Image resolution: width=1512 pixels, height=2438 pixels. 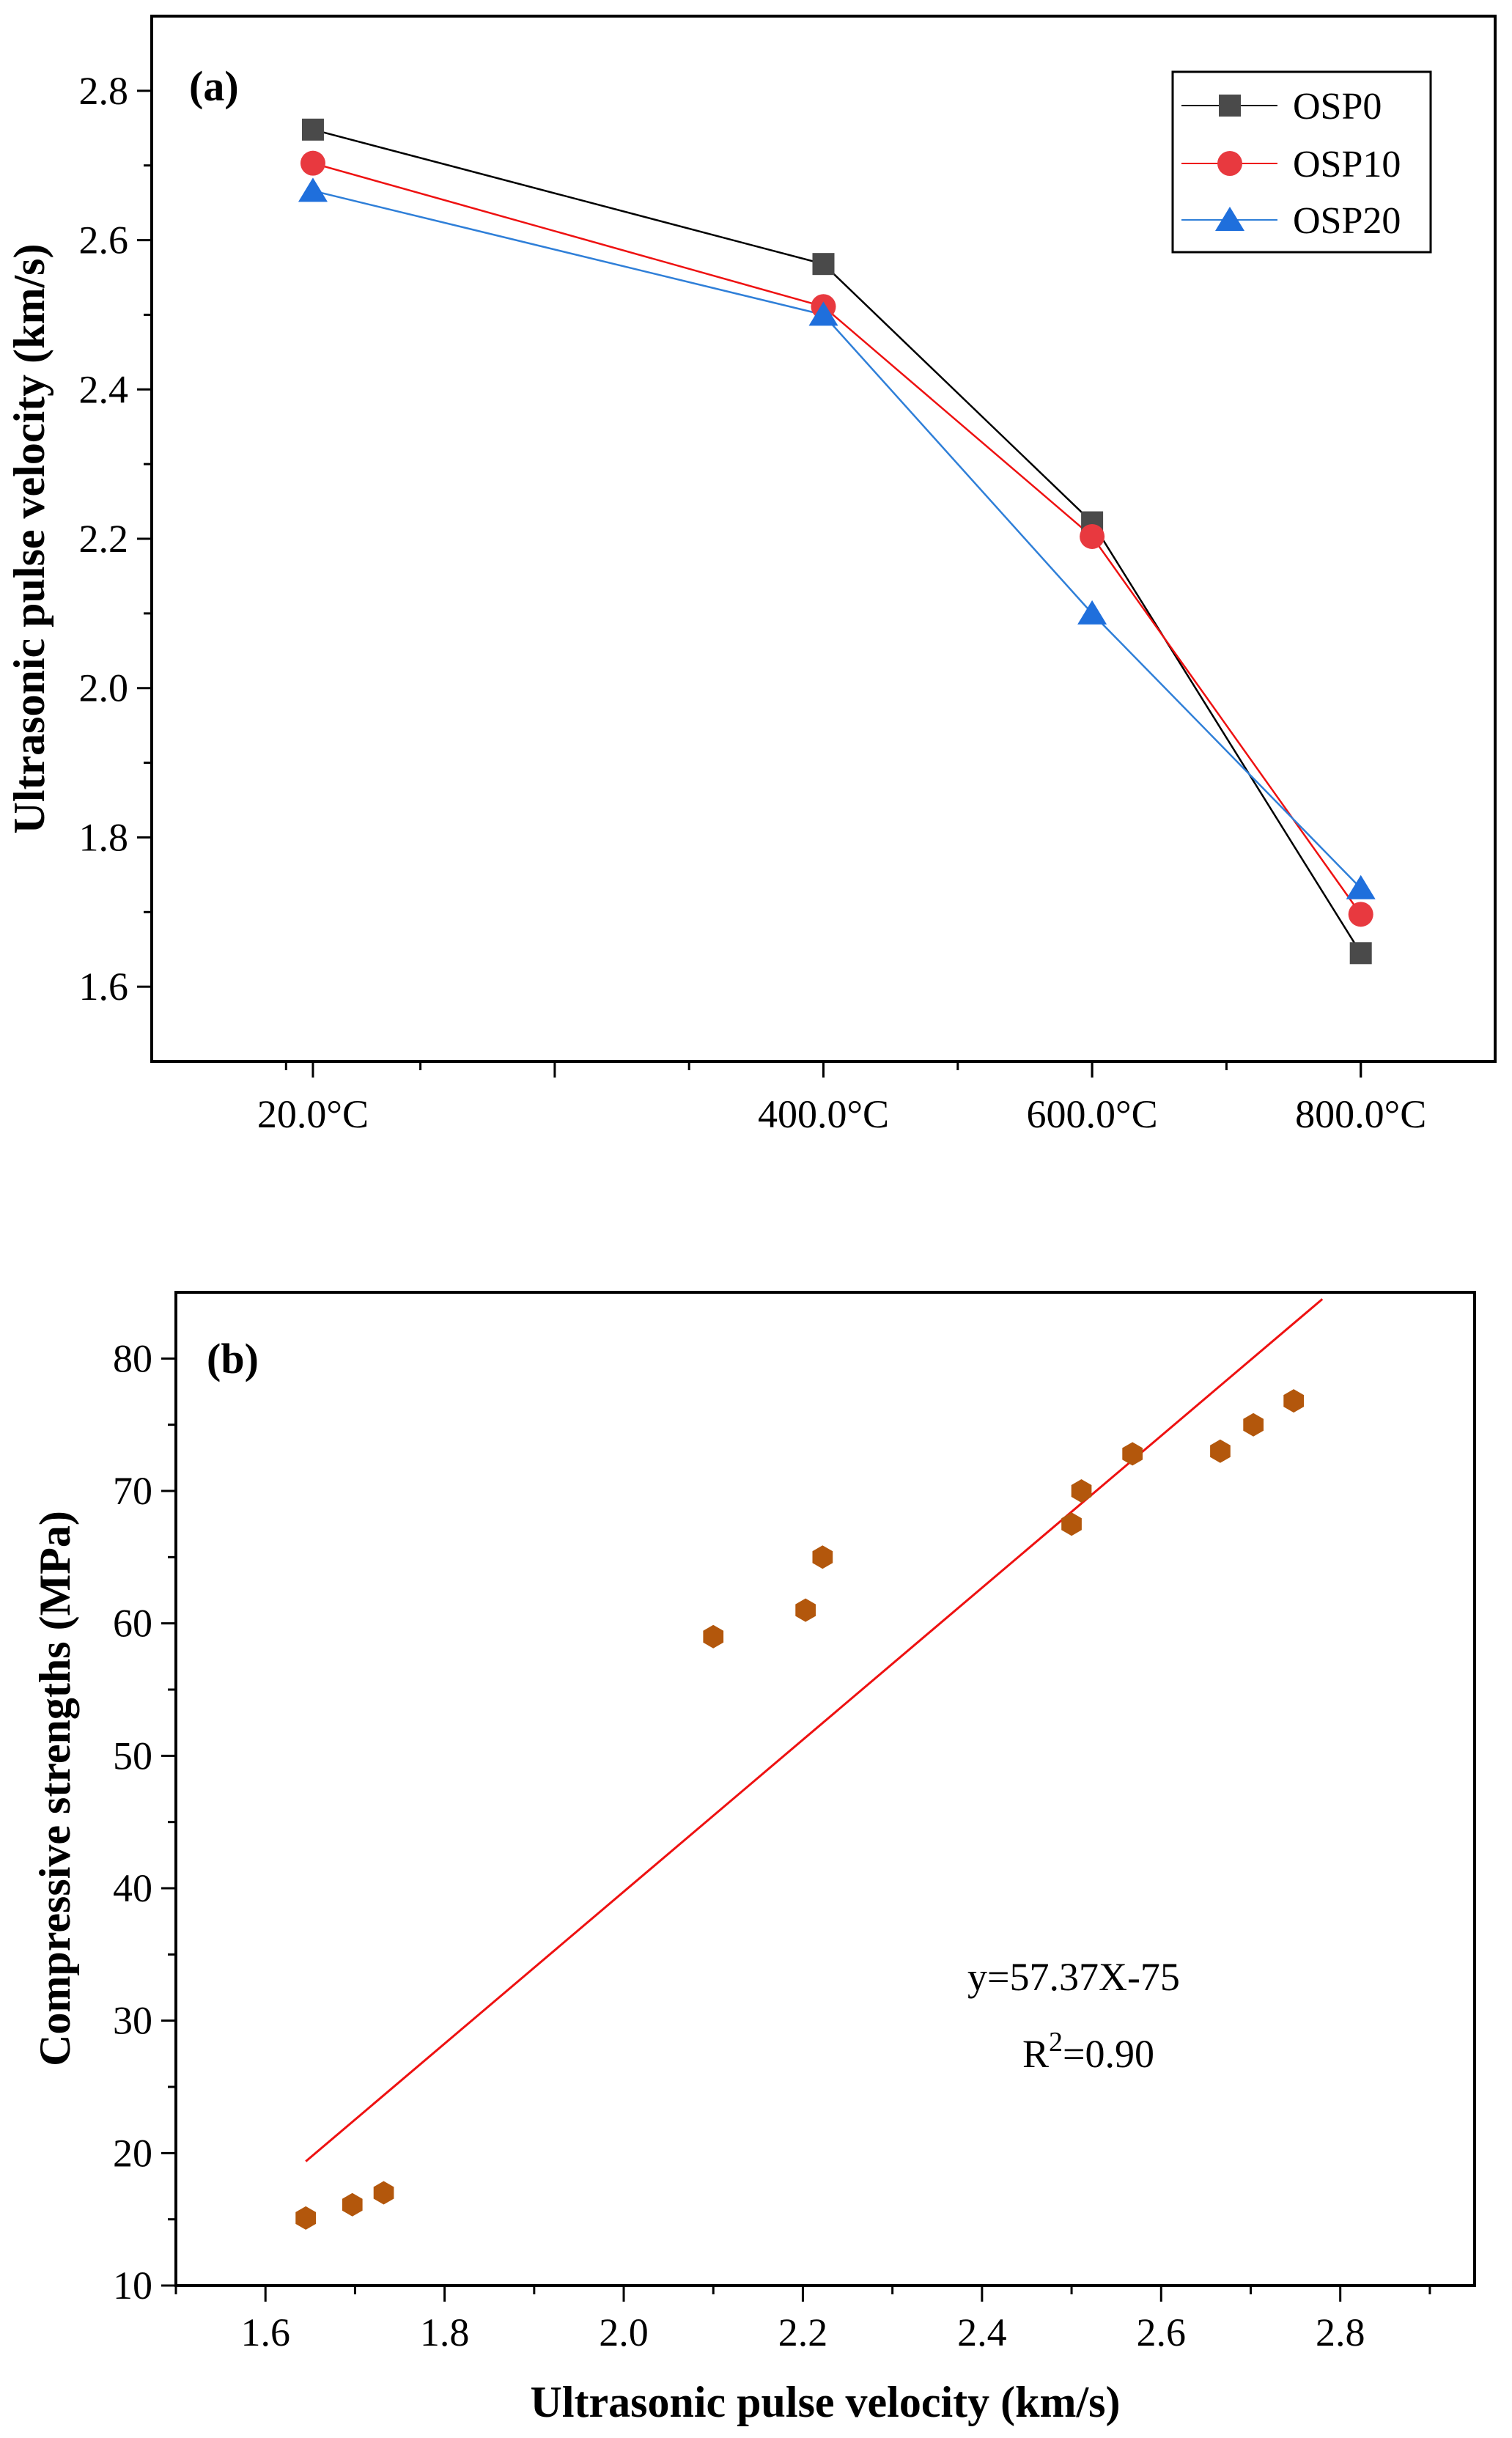 I want to click on x-tick-label: 2.6, so click(x=1162, y=2332).